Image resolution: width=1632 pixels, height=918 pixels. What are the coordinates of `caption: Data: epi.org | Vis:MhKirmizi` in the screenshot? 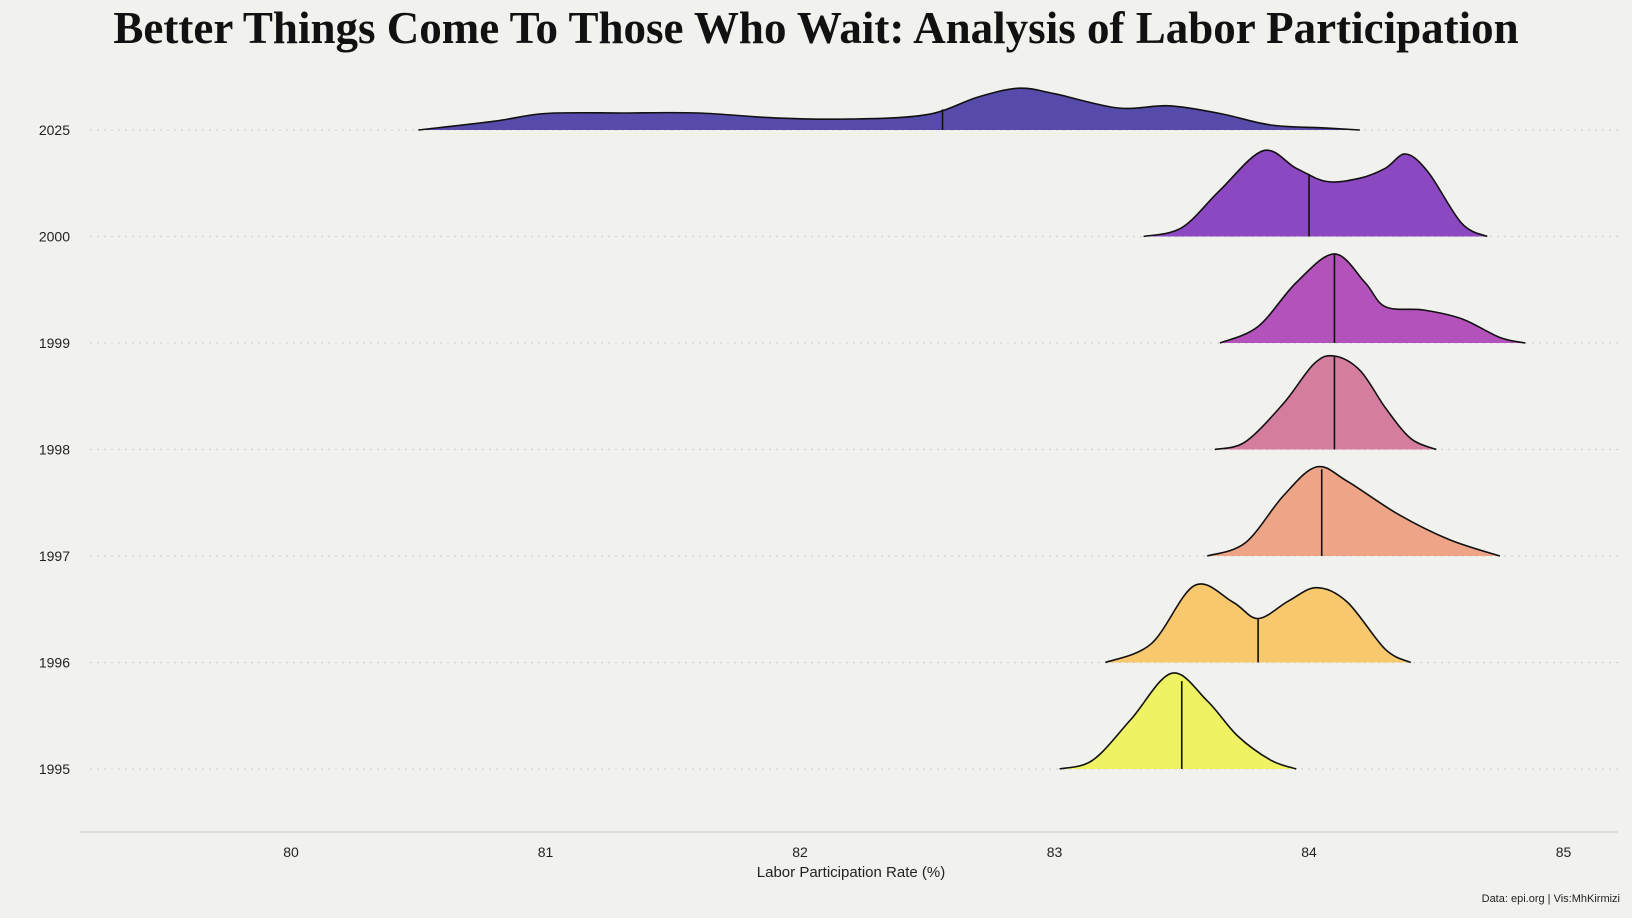 It's located at (1551, 899).